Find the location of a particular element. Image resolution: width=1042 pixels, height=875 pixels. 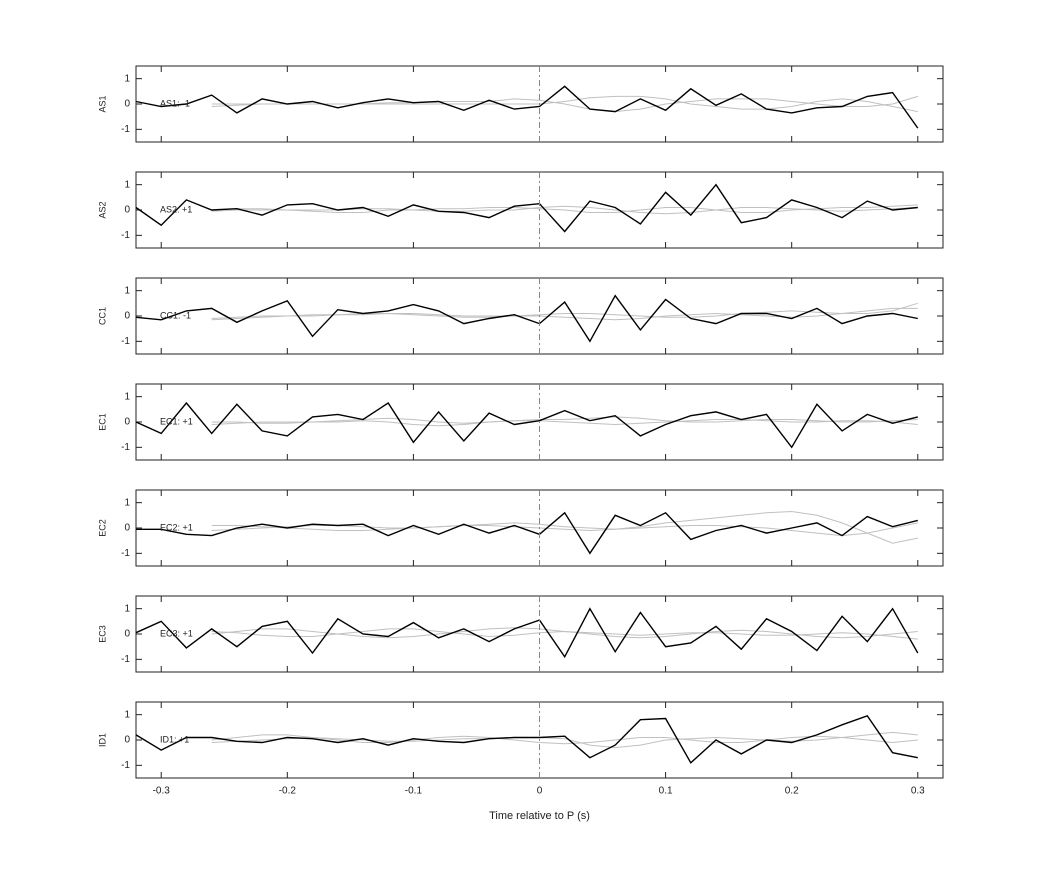

annotation: ID1: +1 is located at coordinates (174, 739).